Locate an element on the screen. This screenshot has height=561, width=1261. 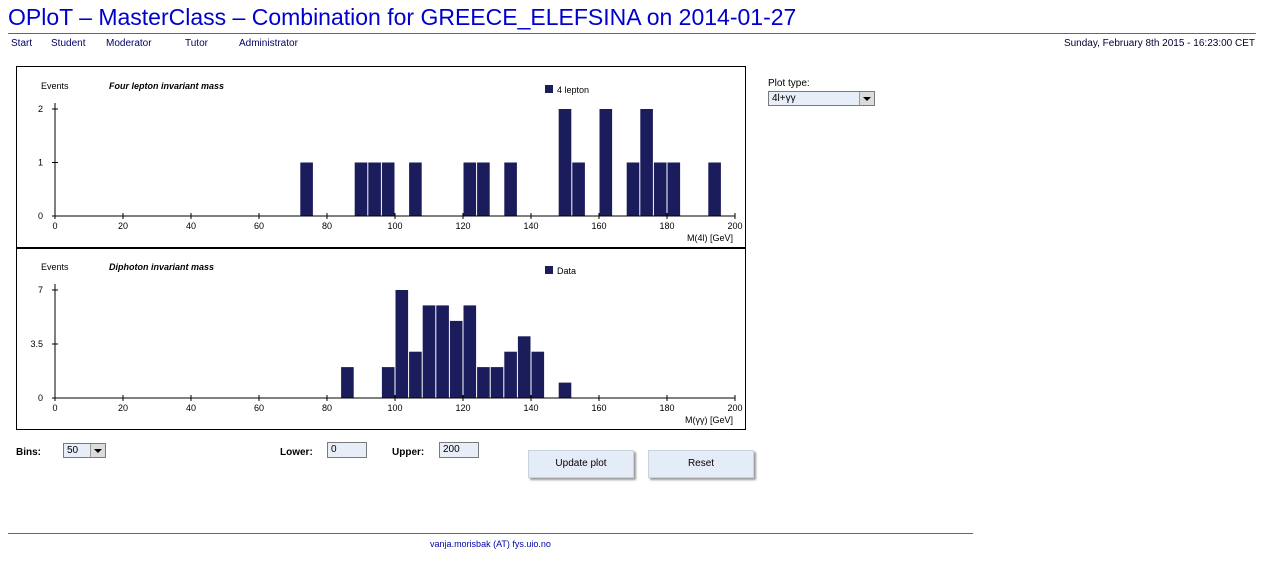
nav-item-moderator: Moderator is located at coordinates (129, 43).